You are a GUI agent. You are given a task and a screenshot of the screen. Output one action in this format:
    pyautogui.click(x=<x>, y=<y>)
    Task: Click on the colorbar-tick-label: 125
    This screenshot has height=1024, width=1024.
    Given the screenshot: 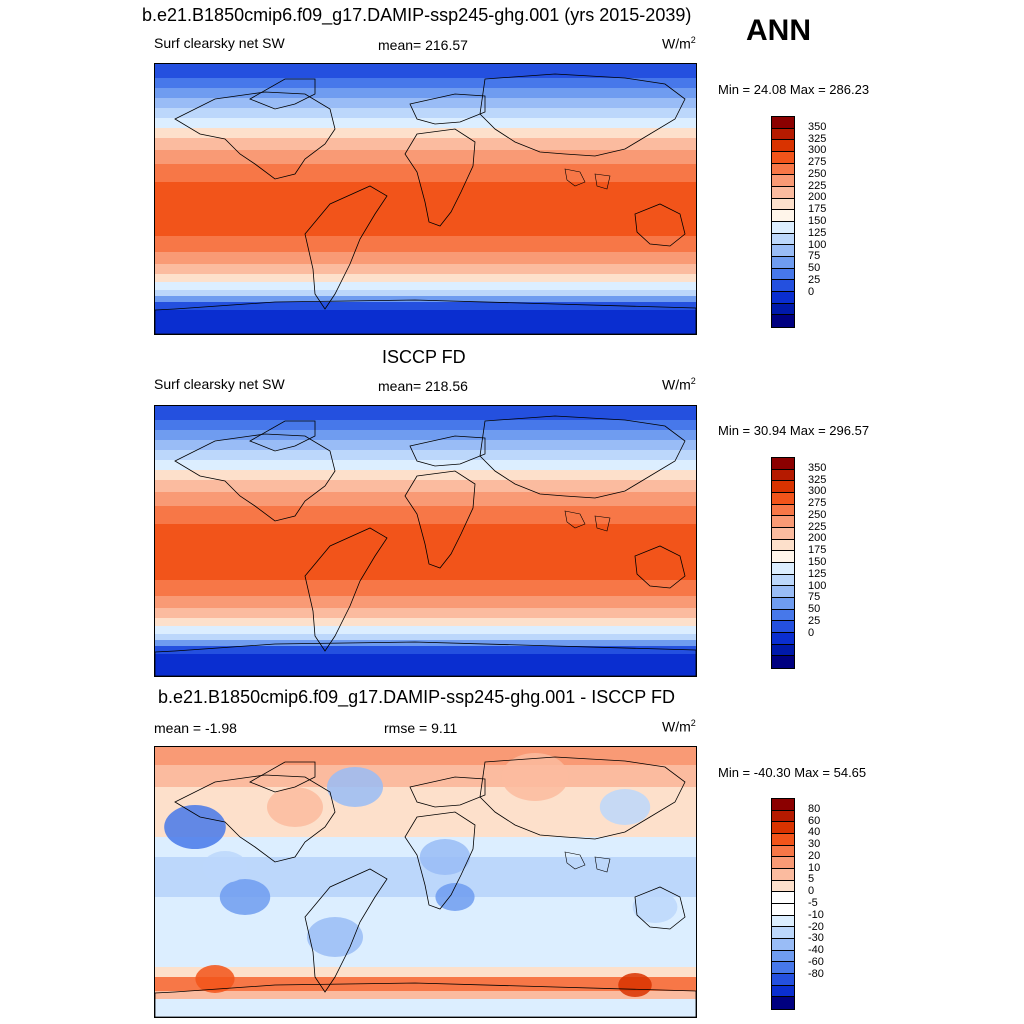 What is the action you would take?
    pyautogui.click(x=817, y=573)
    